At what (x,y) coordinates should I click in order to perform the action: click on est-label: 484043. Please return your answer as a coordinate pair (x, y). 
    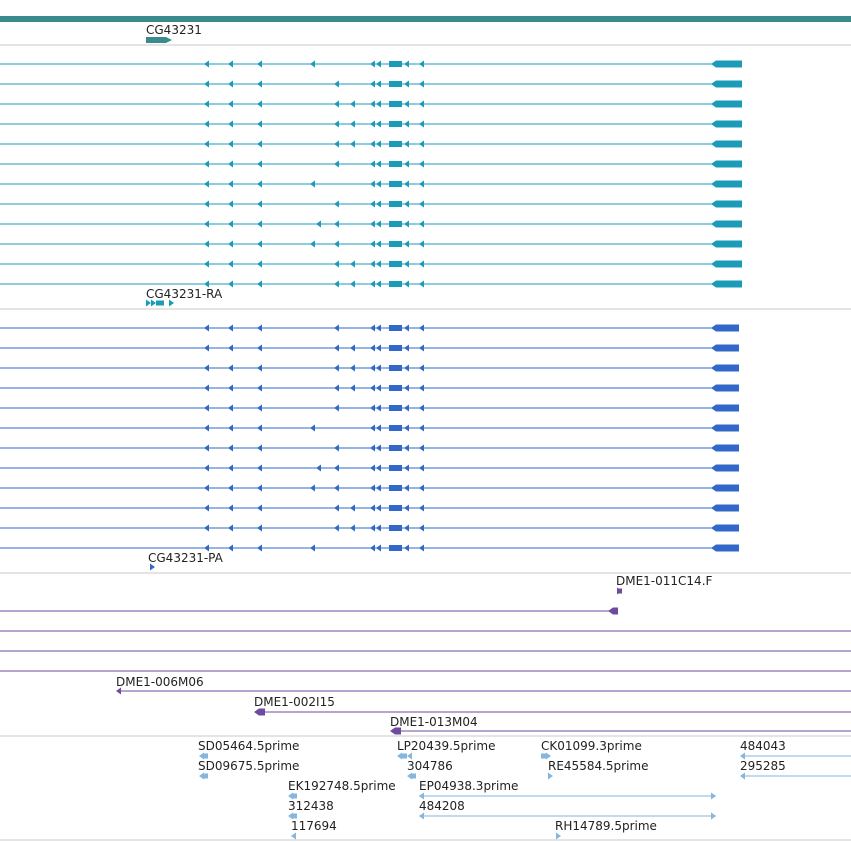
    Looking at the image, I should click on (763, 746).